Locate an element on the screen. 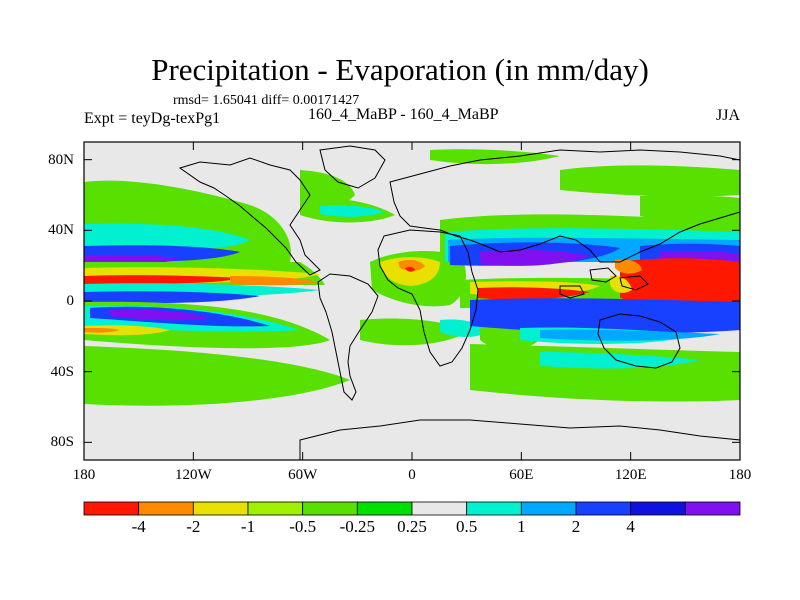 The image size is (800, 600). field-orange-africa is located at coordinates (411, 265).